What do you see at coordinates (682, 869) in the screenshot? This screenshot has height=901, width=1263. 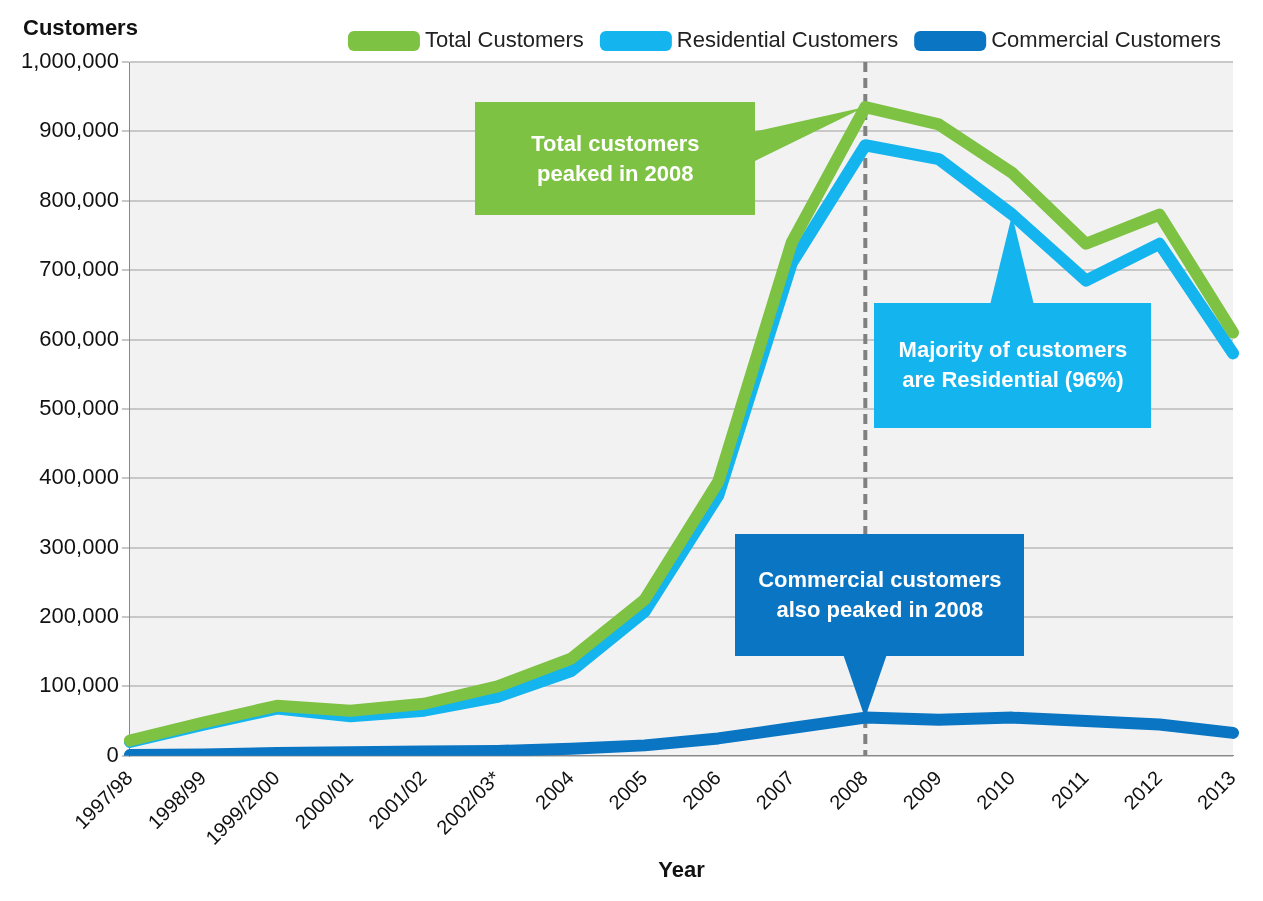 I see `x-axis-title: Year` at bounding box center [682, 869].